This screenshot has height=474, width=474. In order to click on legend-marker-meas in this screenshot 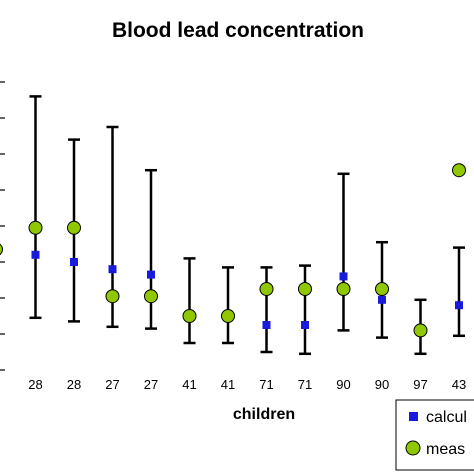, I will do `click(413, 448)`.